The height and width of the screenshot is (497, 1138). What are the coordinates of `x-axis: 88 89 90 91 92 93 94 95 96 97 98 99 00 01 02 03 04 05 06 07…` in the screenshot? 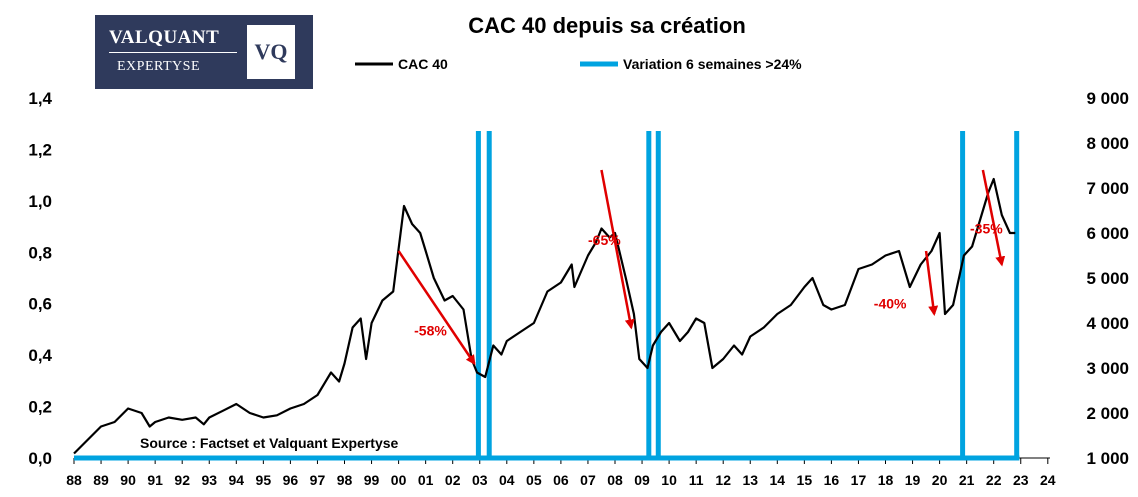 It's located at (561, 472).